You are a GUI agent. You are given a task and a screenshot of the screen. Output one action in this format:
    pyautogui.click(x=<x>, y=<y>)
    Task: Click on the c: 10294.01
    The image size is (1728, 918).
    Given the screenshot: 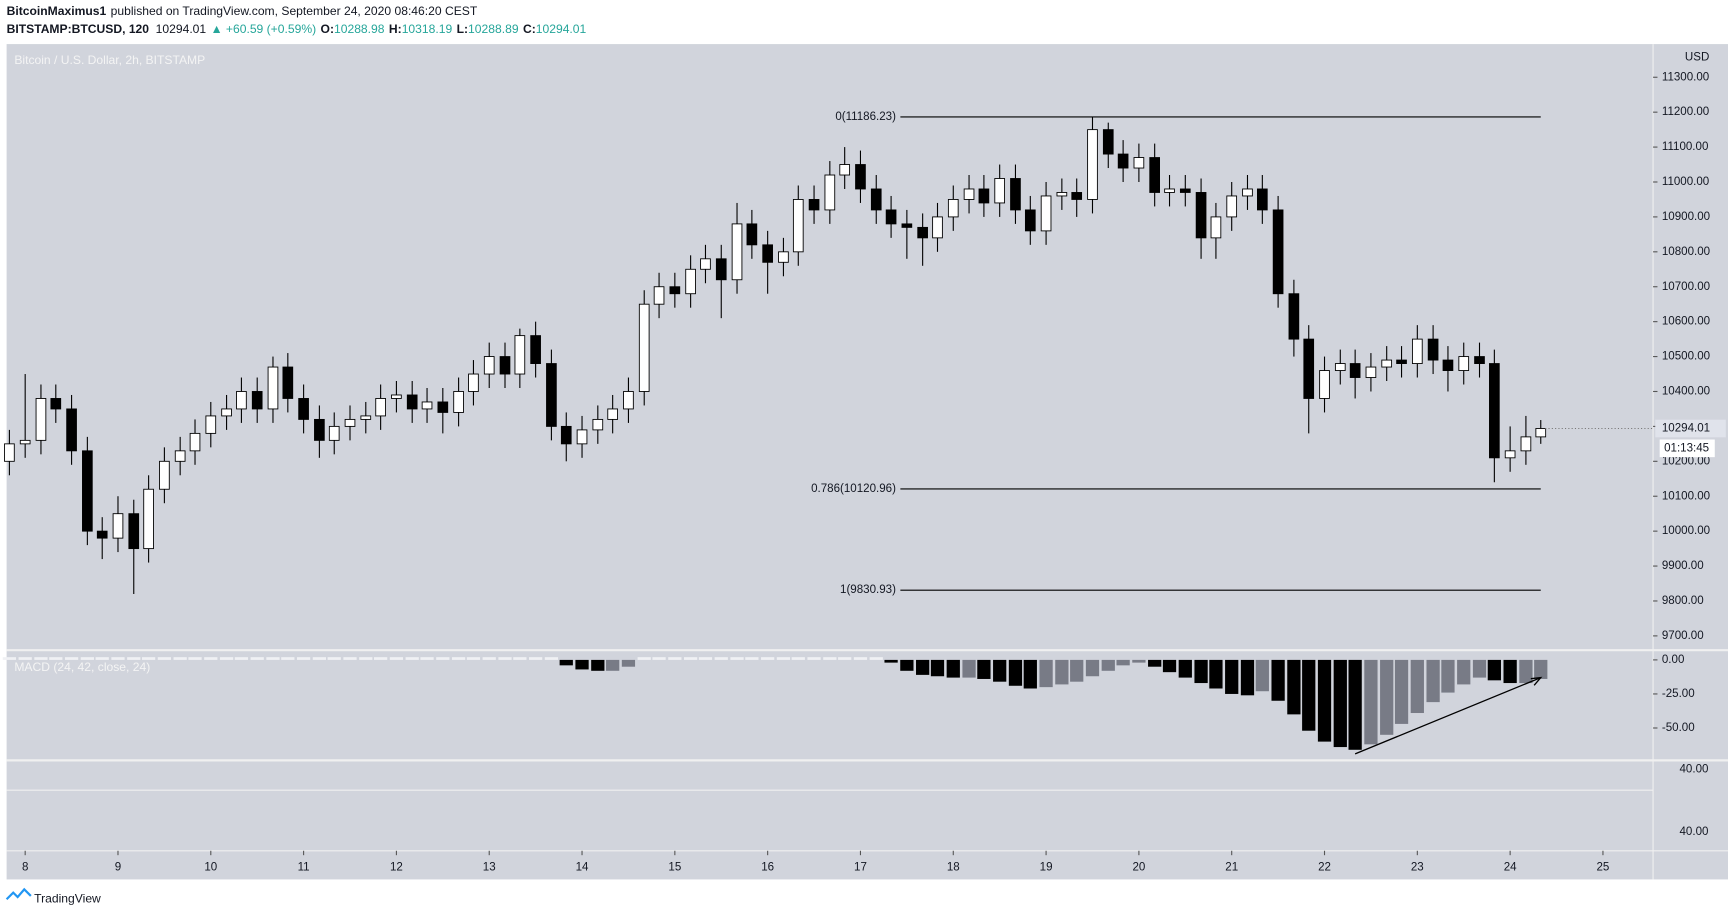 What is the action you would take?
    pyautogui.click(x=561, y=29)
    